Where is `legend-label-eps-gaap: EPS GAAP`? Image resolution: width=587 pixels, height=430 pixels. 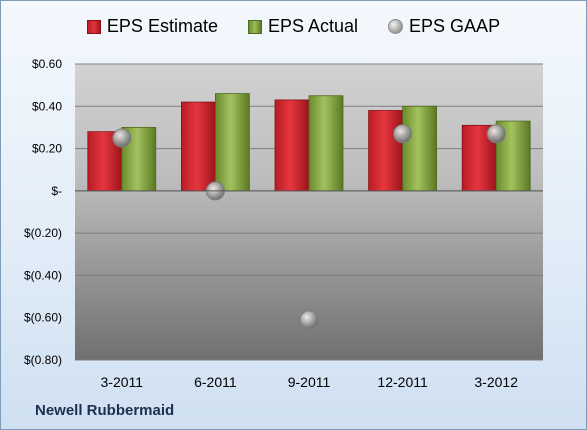 legend-label-eps-gaap: EPS GAAP is located at coordinates (455, 26).